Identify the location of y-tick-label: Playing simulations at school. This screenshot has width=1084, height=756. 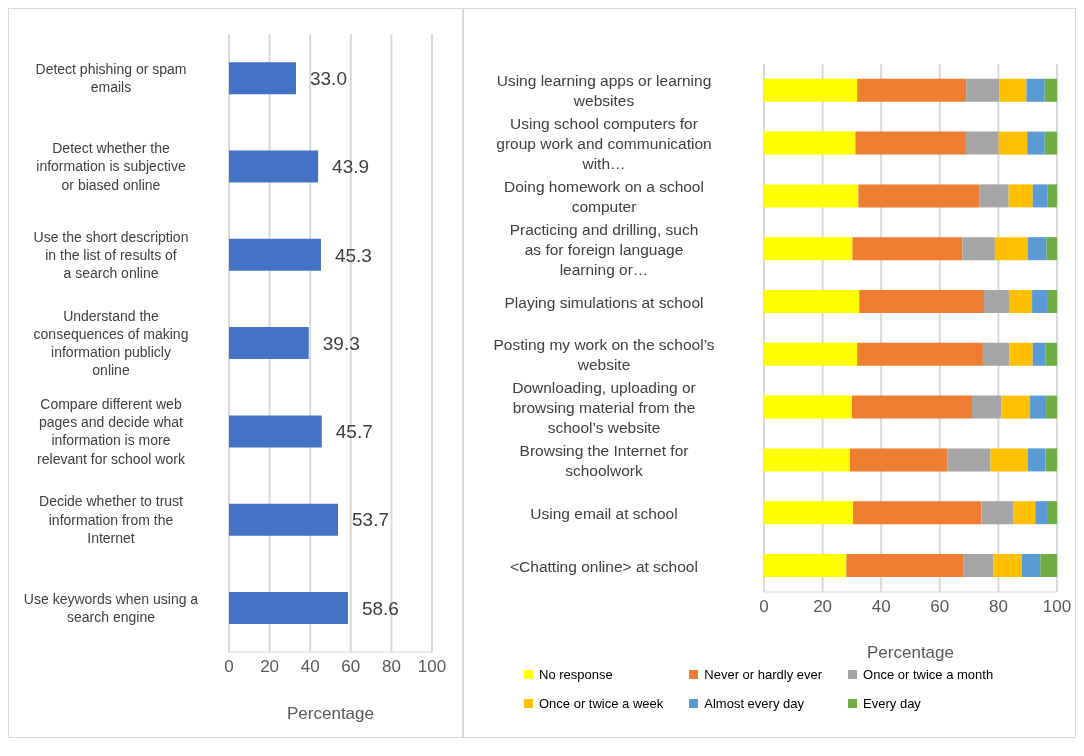
(604, 302).